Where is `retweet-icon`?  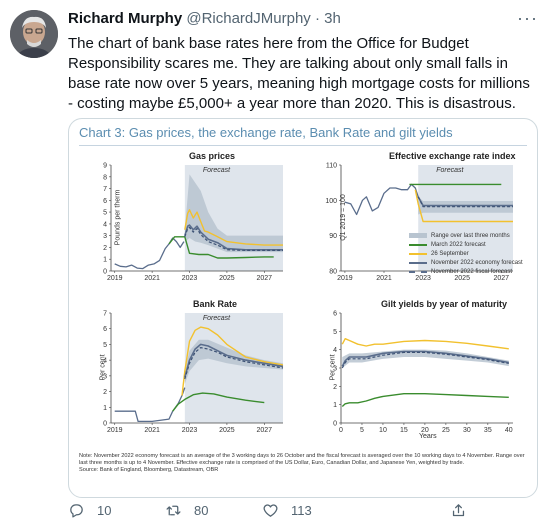
retweet-icon is located at coordinates (173, 510).